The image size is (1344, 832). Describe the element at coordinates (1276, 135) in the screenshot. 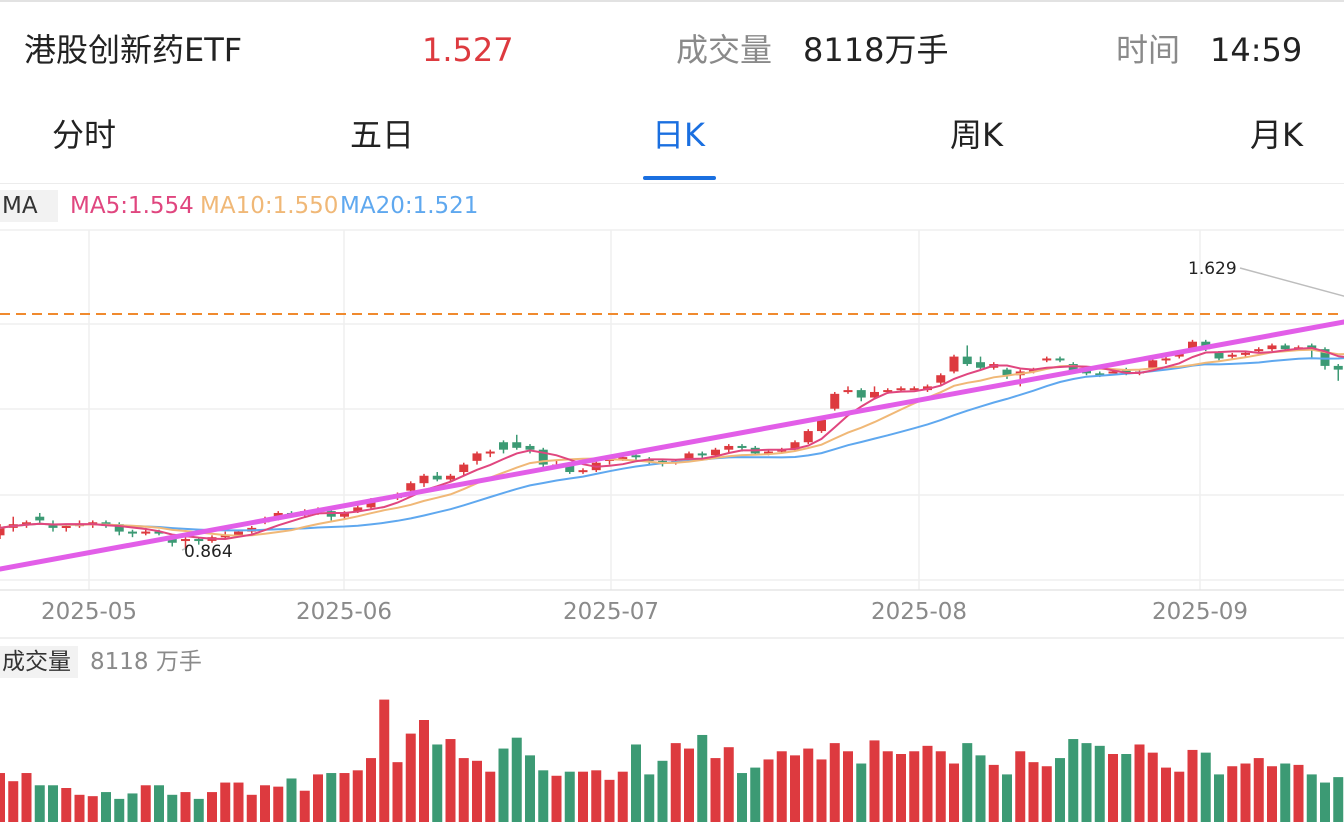

I see `tab-monthly-k: 月K` at that location.